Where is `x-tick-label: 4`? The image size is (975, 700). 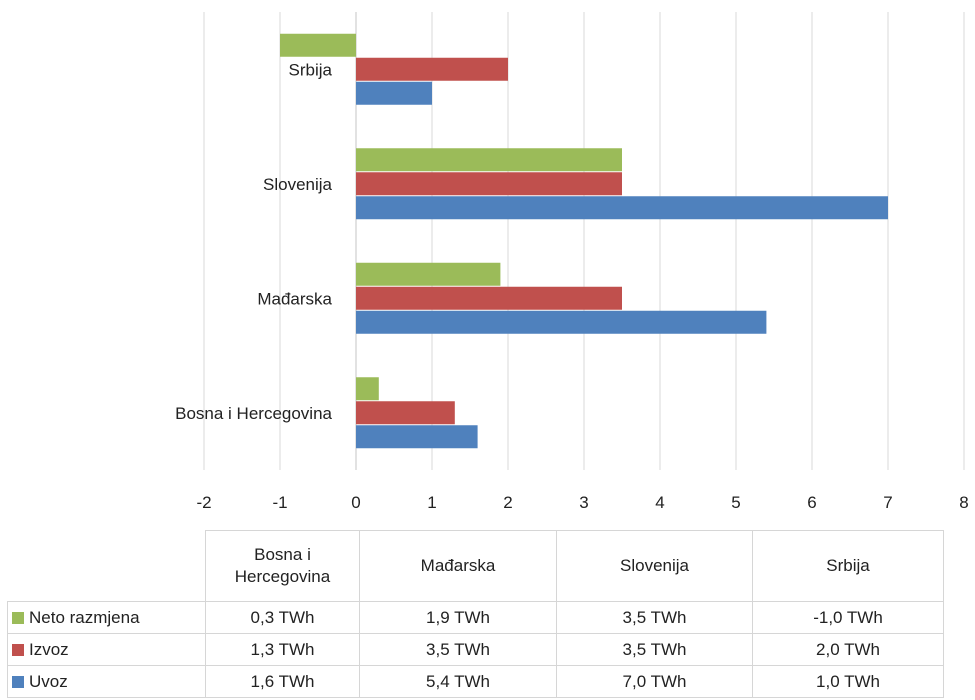 x-tick-label: 4 is located at coordinates (659, 502).